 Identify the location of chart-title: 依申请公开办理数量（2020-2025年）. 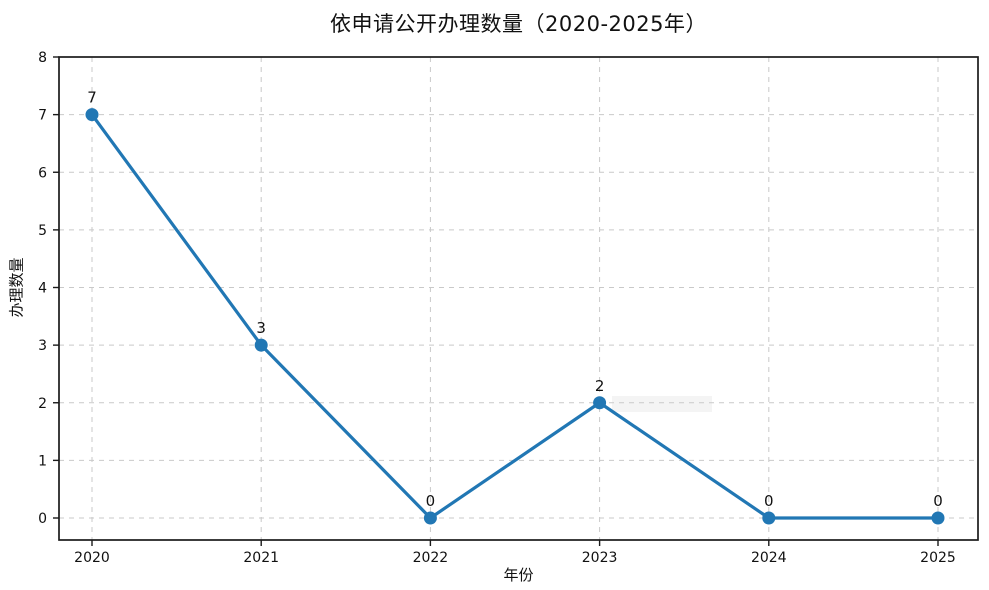
(518, 24).